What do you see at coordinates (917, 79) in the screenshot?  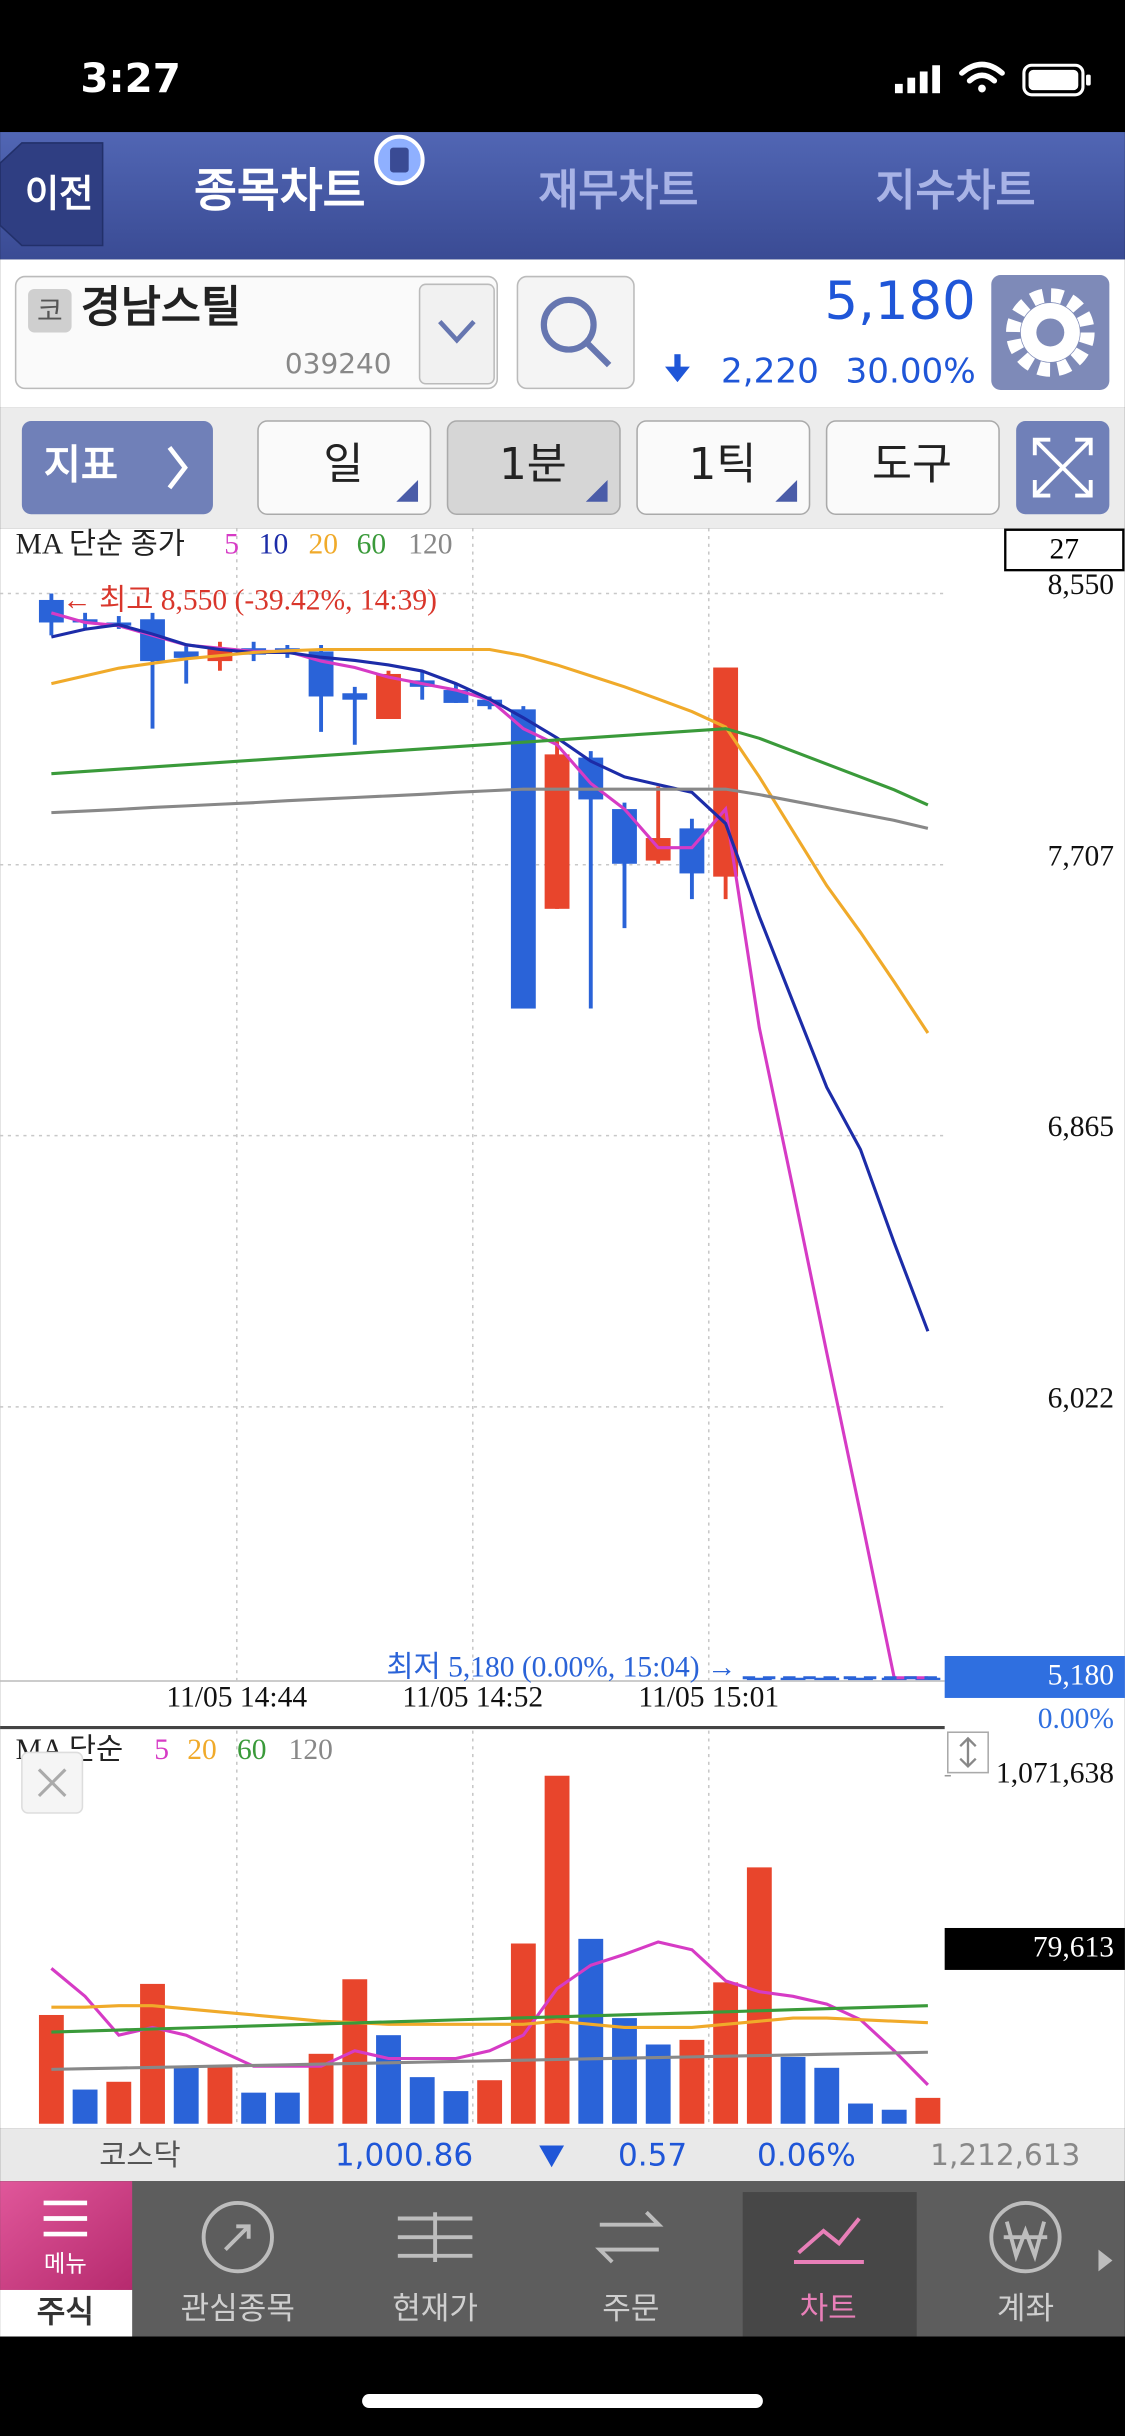 I see `signal-icon` at bounding box center [917, 79].